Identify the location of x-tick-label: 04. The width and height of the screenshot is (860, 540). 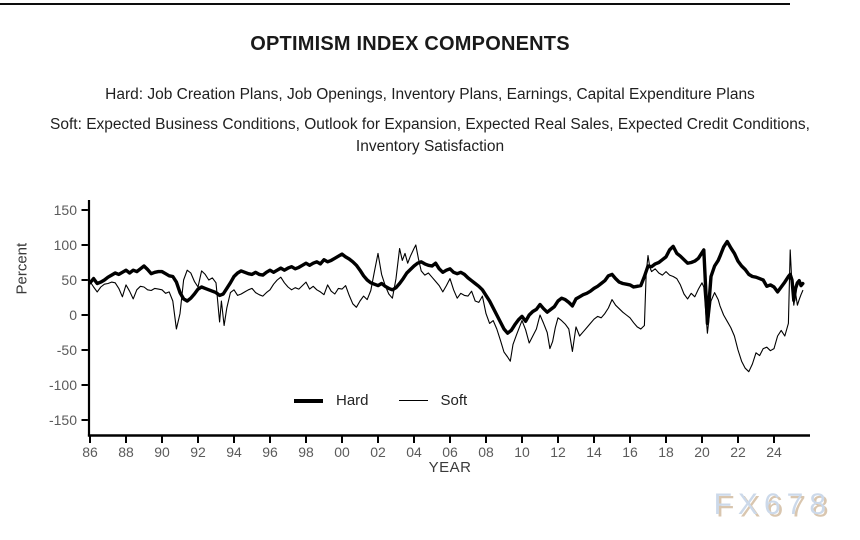
(414, 452).